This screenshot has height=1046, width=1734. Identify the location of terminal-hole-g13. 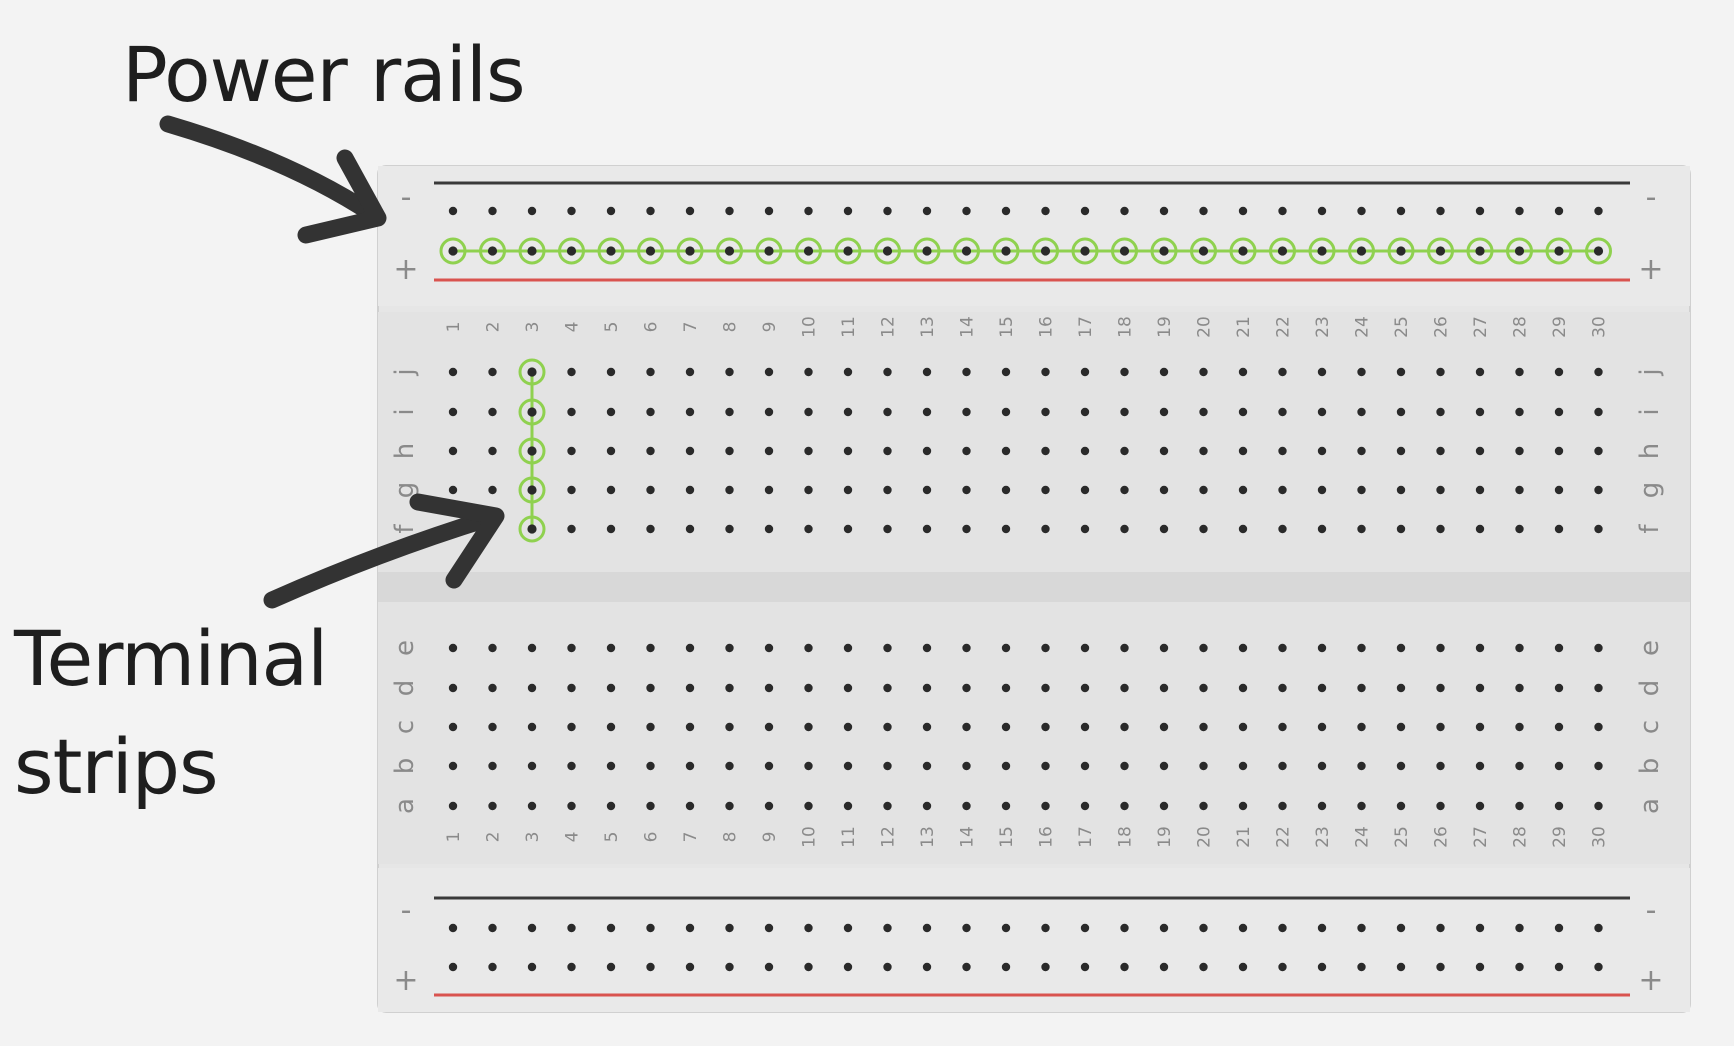
(927, 490).